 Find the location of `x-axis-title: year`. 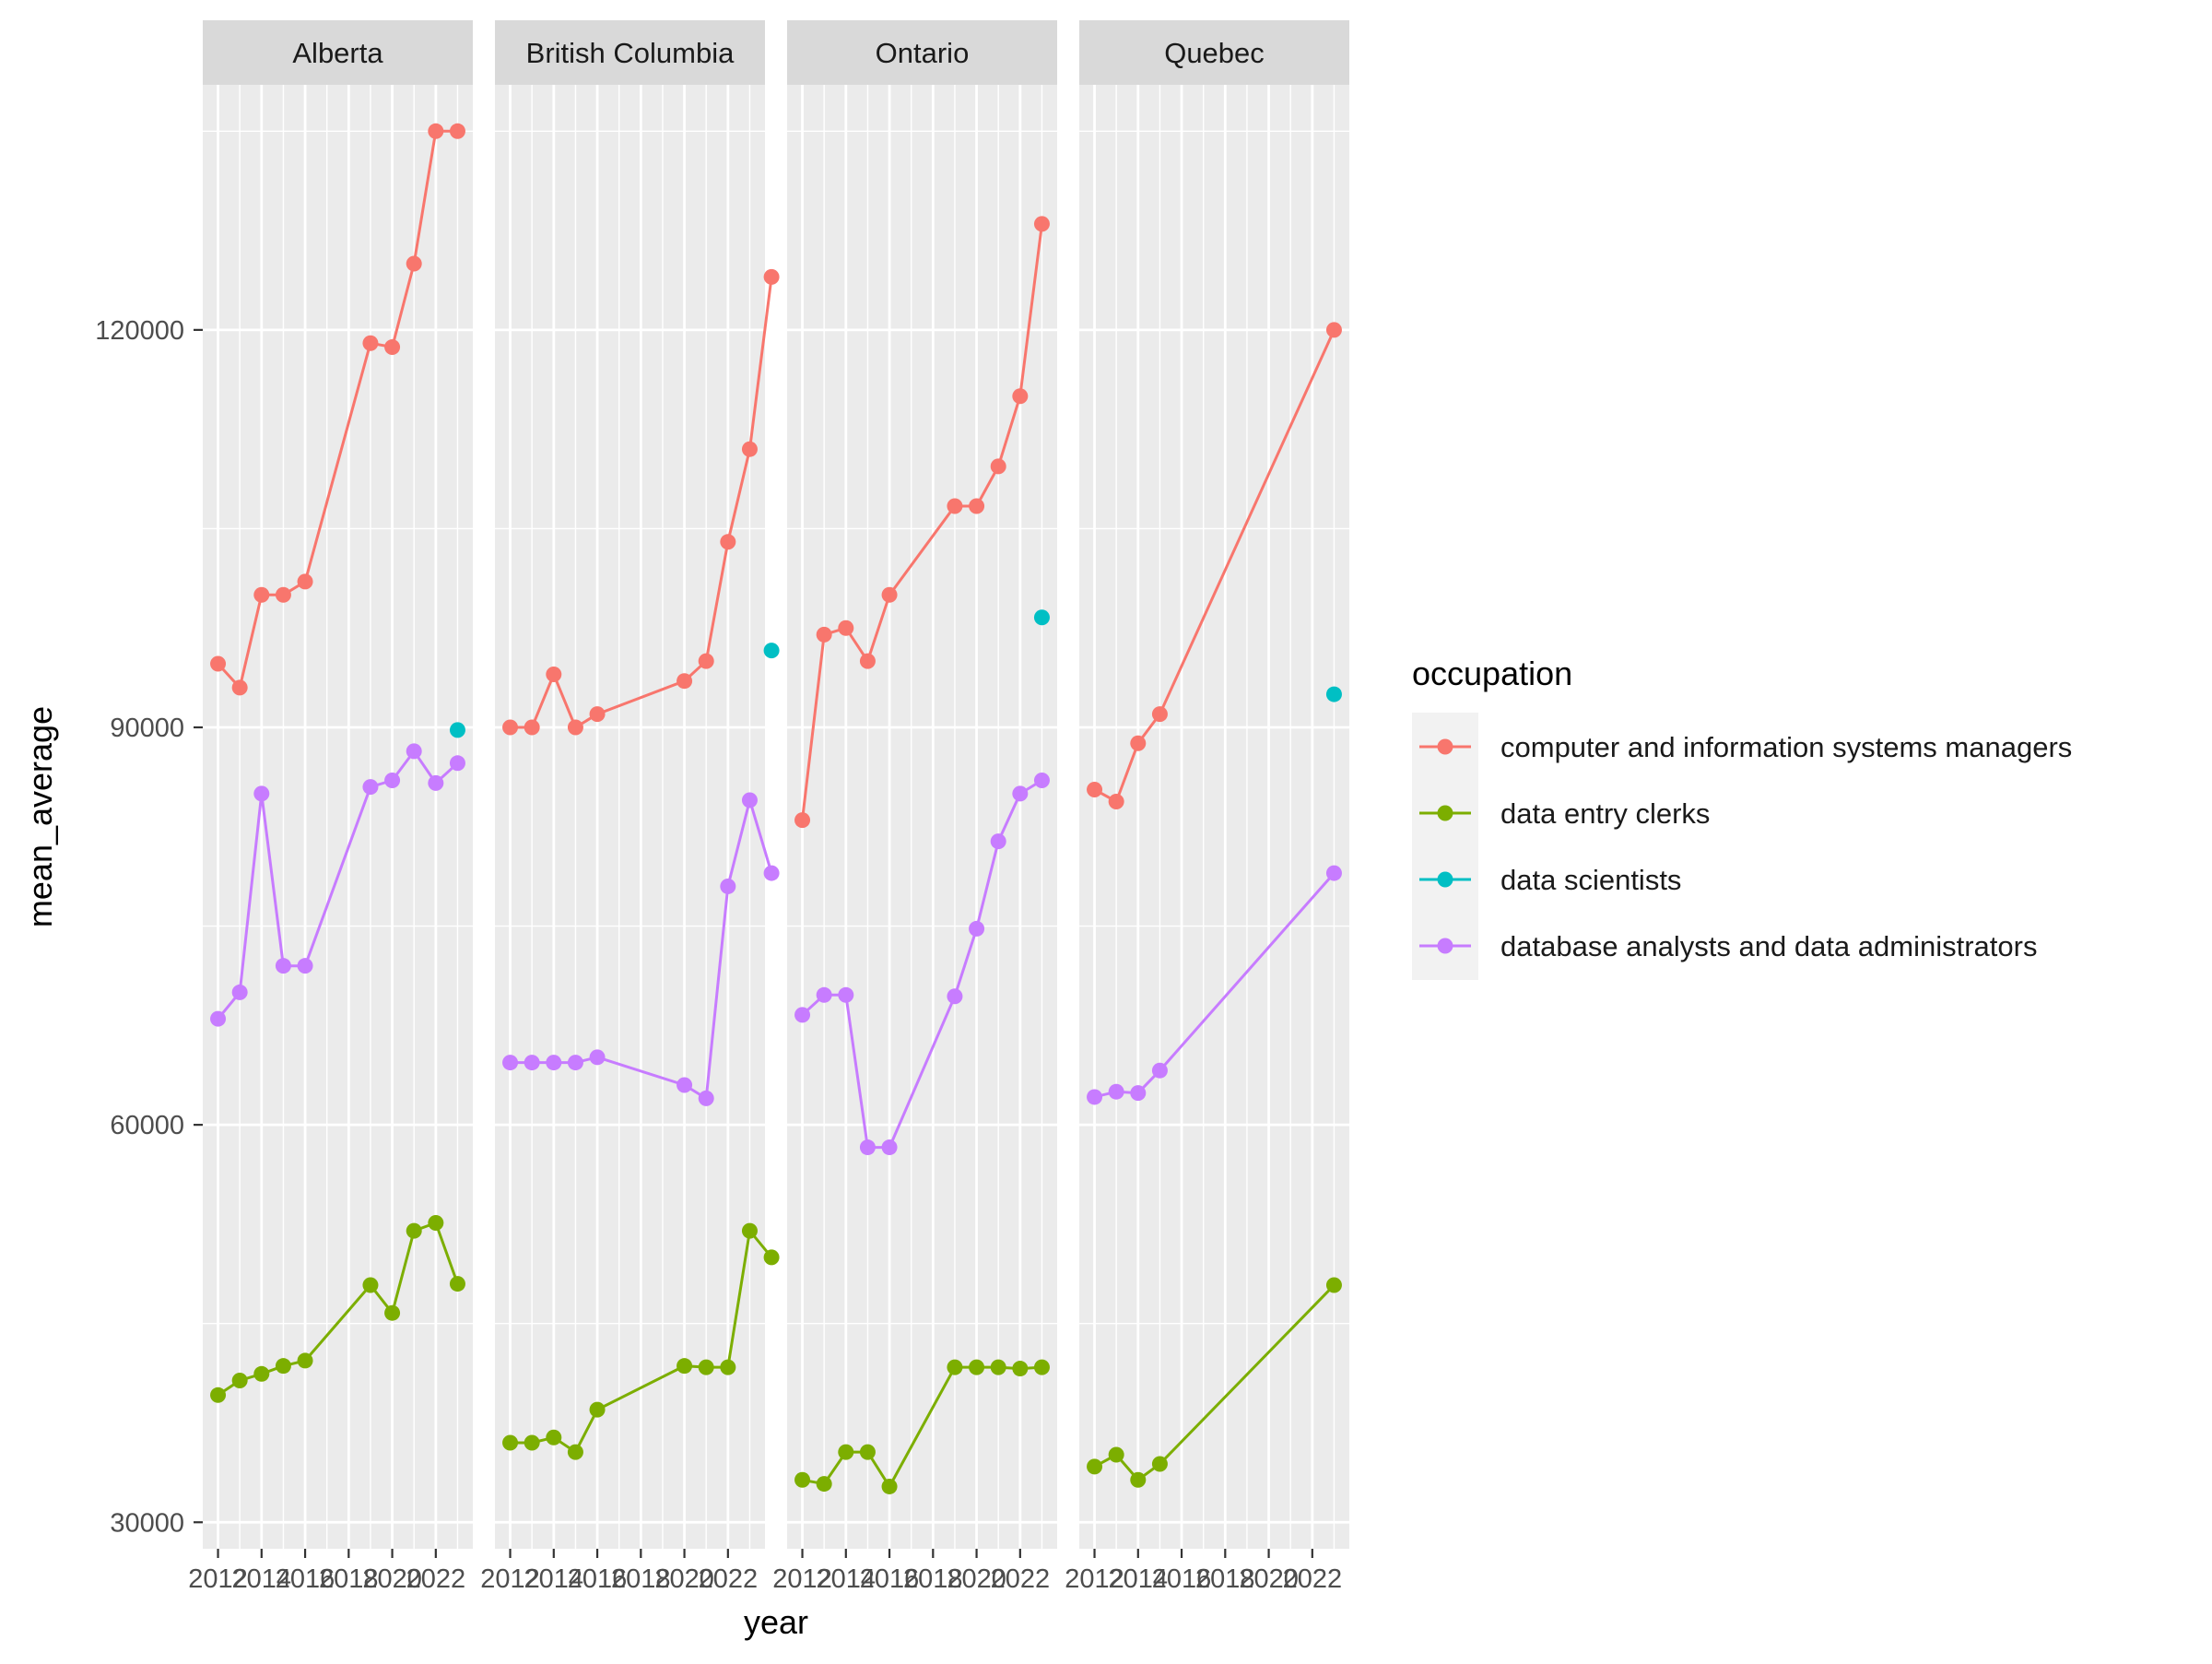

x-axis-title: year is located at coordinates (776, 1622).